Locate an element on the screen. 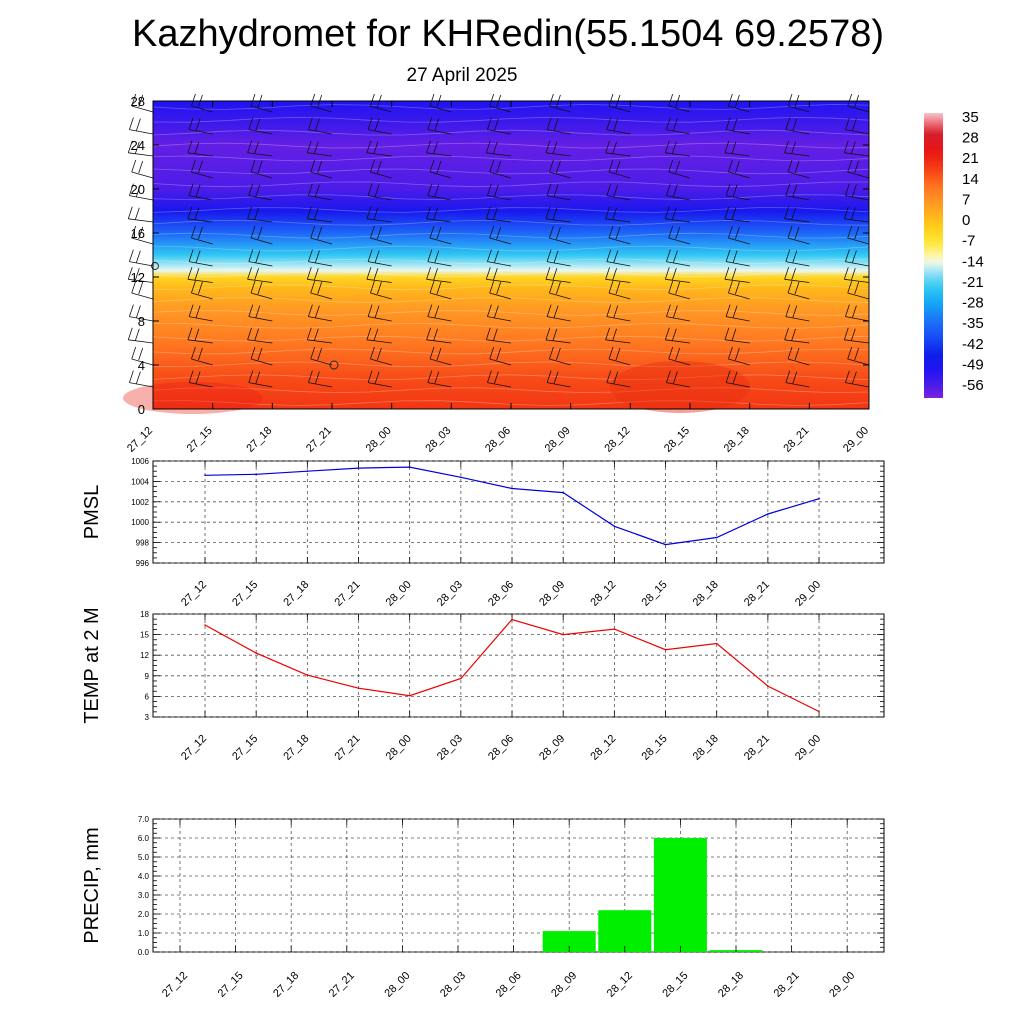 This screenshot has width=1024, height=1024. x-tick-label: 28_18 is located at coordinates (706, 748).